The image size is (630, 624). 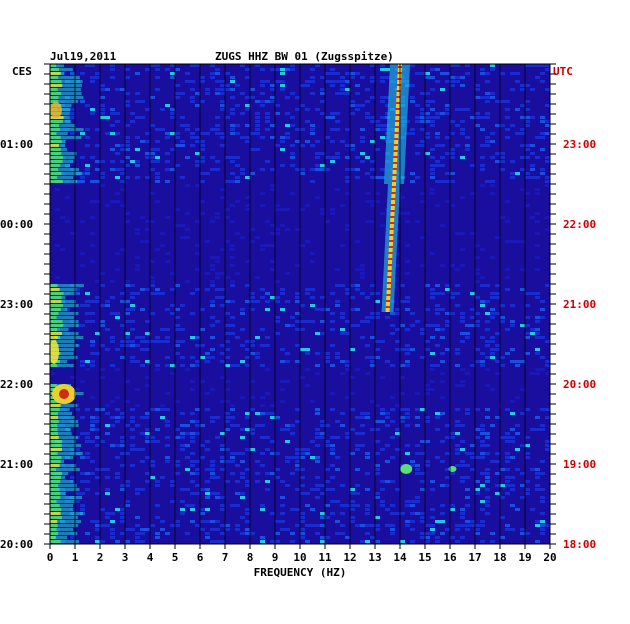 What do you see at coordinates (83, 56) in the screenshot?
I see `date-label: Jul19,2011` at bounding box center [83, 56].